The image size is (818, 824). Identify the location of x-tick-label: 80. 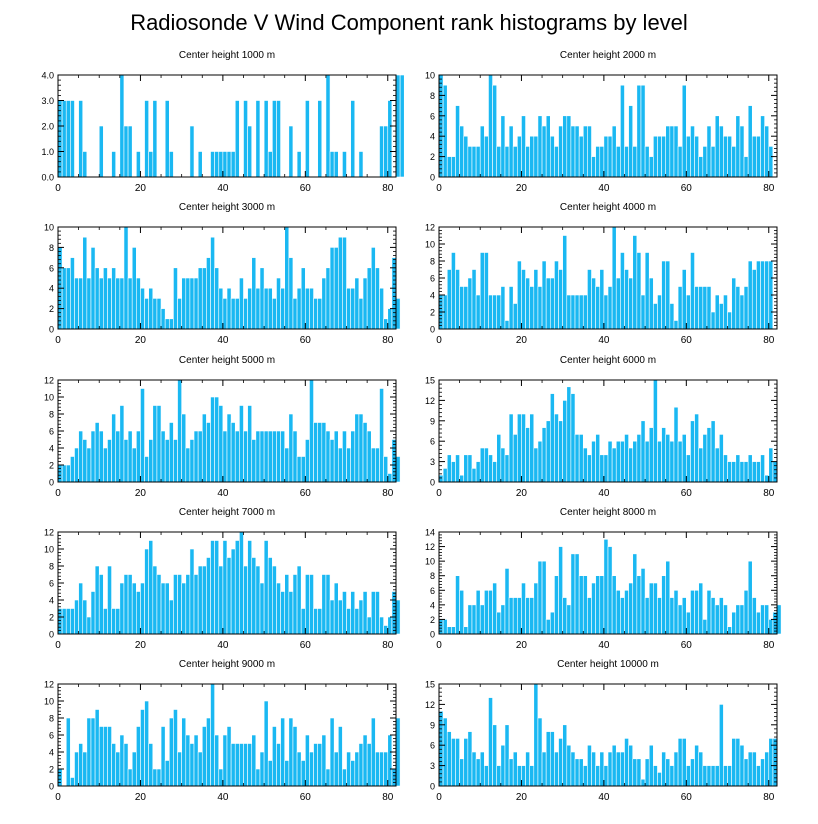
(769, 340).